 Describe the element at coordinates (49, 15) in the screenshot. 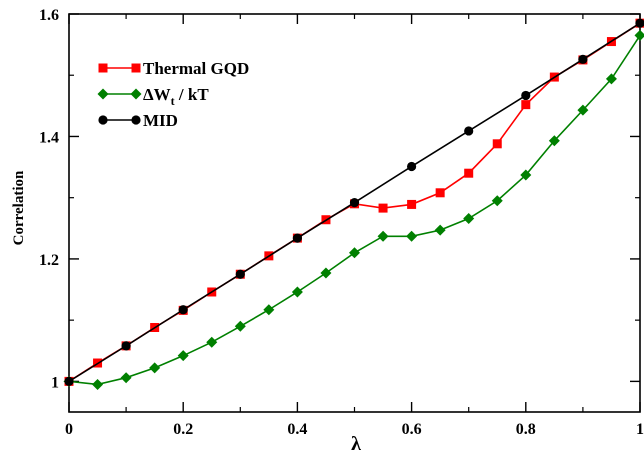

I see `y-tick-label: 1.6` at that location.